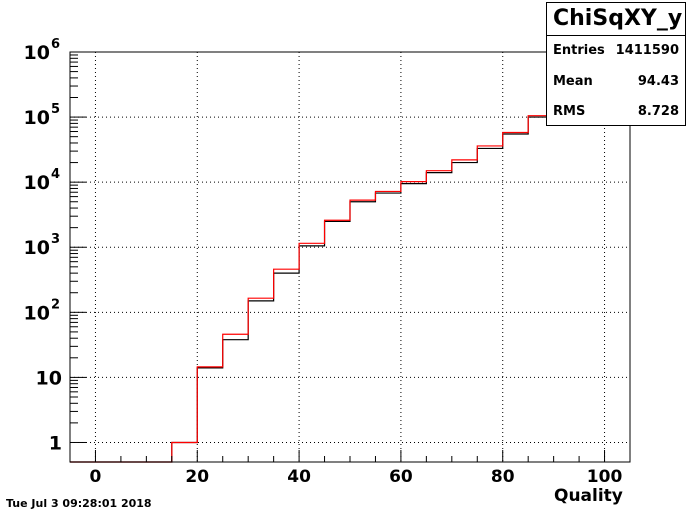 This screenshot has height=514, width=700. I want to click on stats-title: ChiSqXY_y, so click(616, 19).